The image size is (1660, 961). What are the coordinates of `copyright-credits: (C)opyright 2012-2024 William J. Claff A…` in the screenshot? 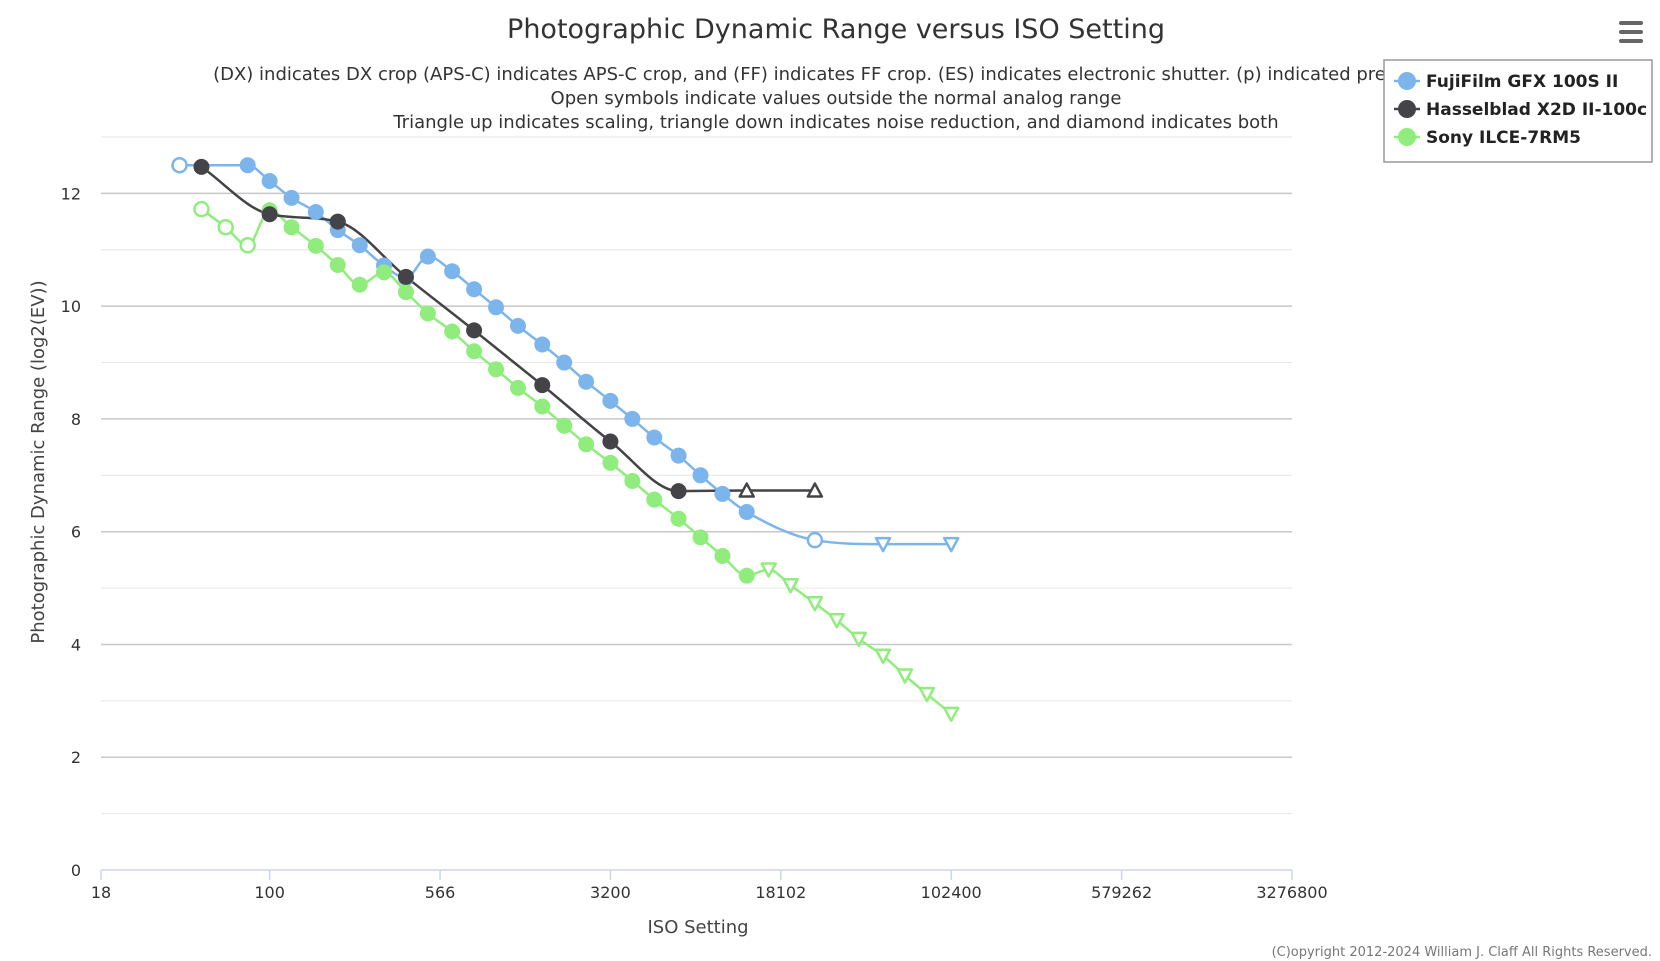 It's located at (1462, 952).